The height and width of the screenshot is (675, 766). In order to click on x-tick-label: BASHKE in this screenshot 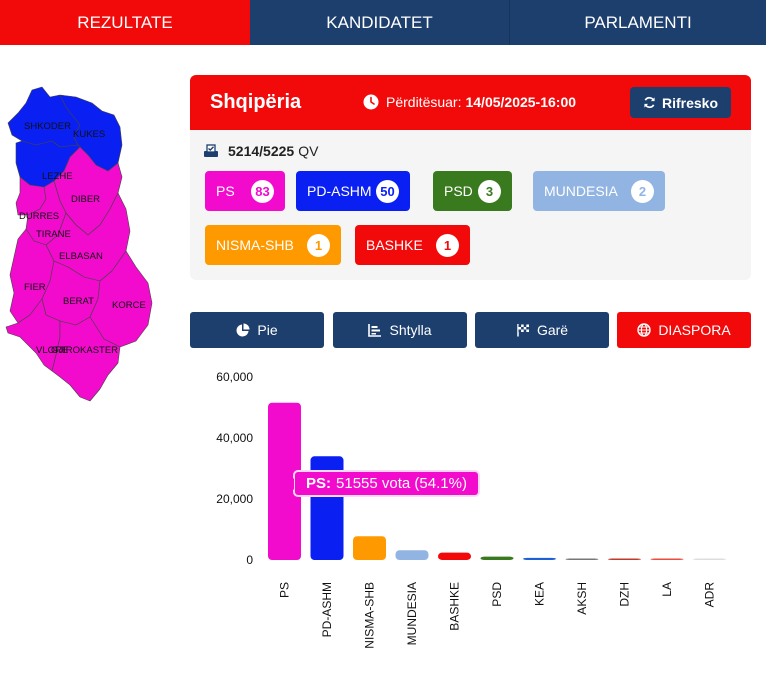, I will do `click(455, 606)`.